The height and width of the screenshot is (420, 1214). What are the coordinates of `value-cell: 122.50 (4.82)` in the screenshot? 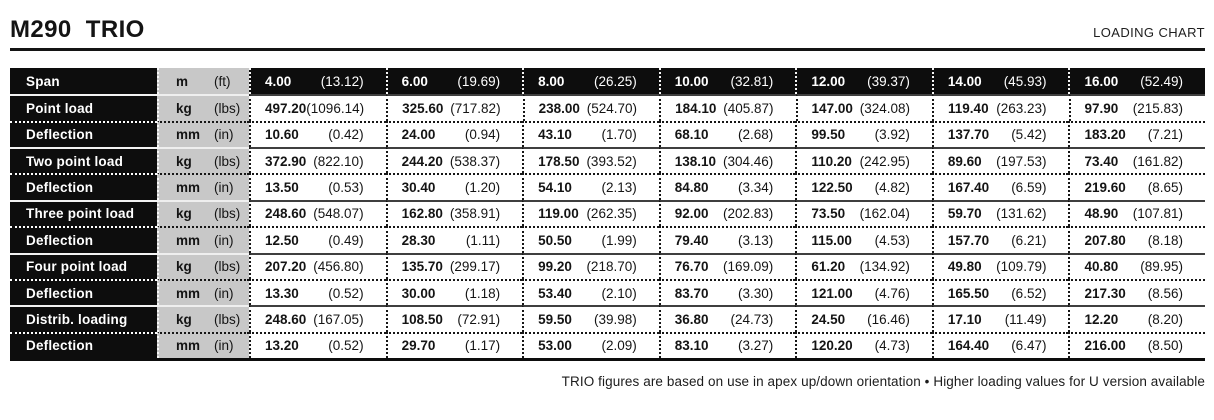 It's located at (863, 186).